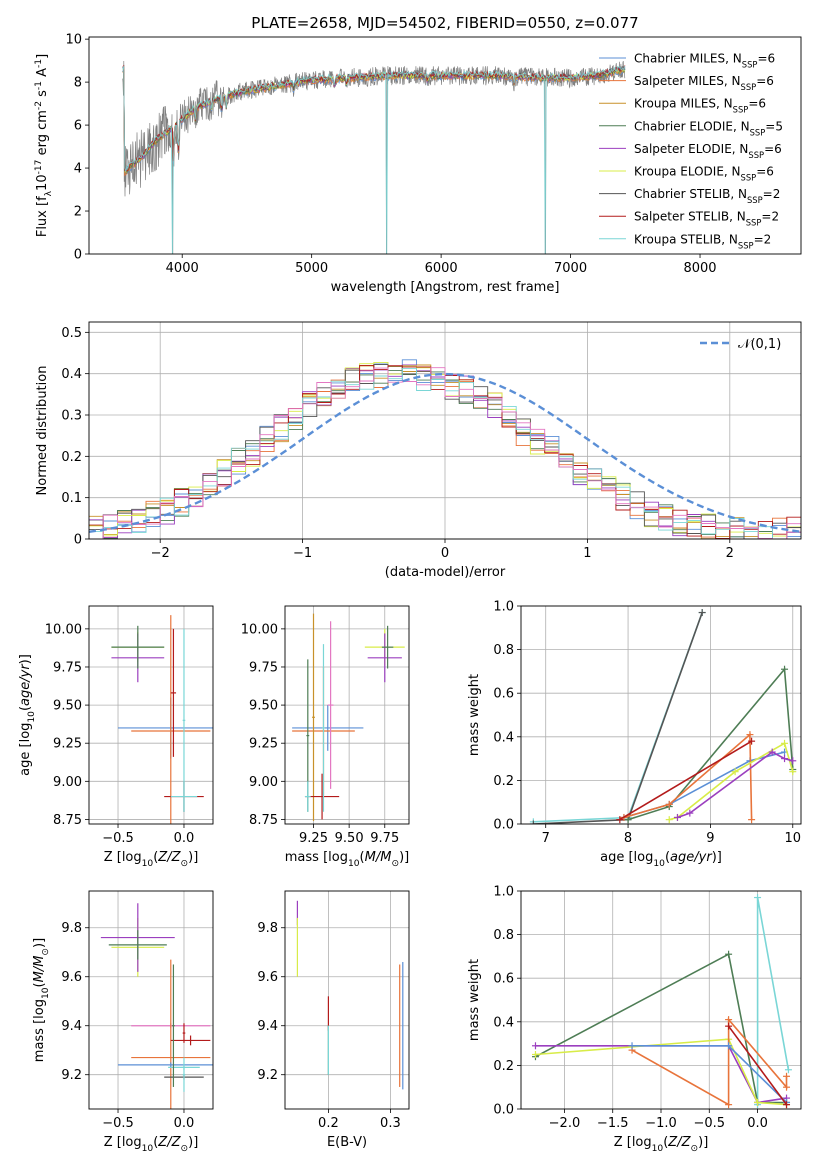 The height and width of the screenshot is (1170, 819). I want to click on legend-label: Salpeter STELIB, NSSP=2, so click(706, 219).